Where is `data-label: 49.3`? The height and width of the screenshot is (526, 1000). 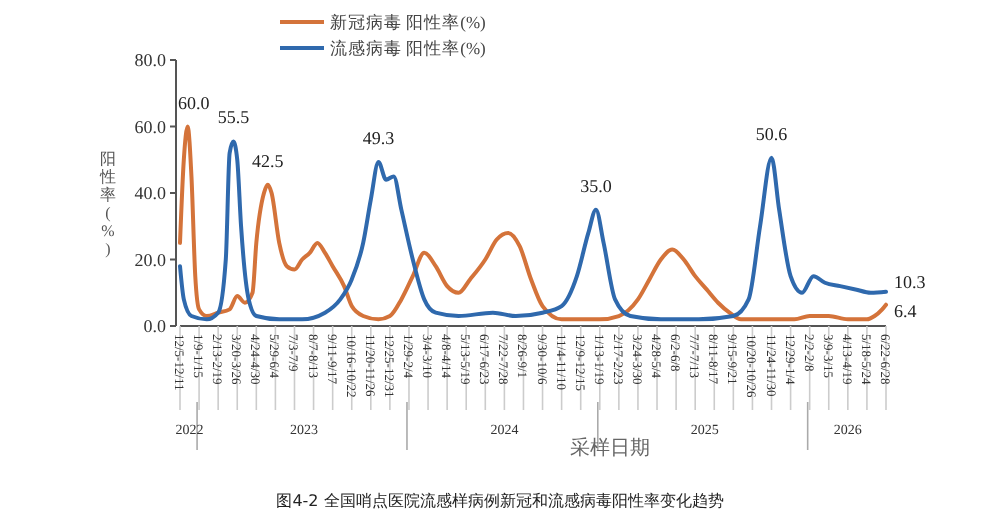
data-label: 49.3 is located at coordinates (379, 138).